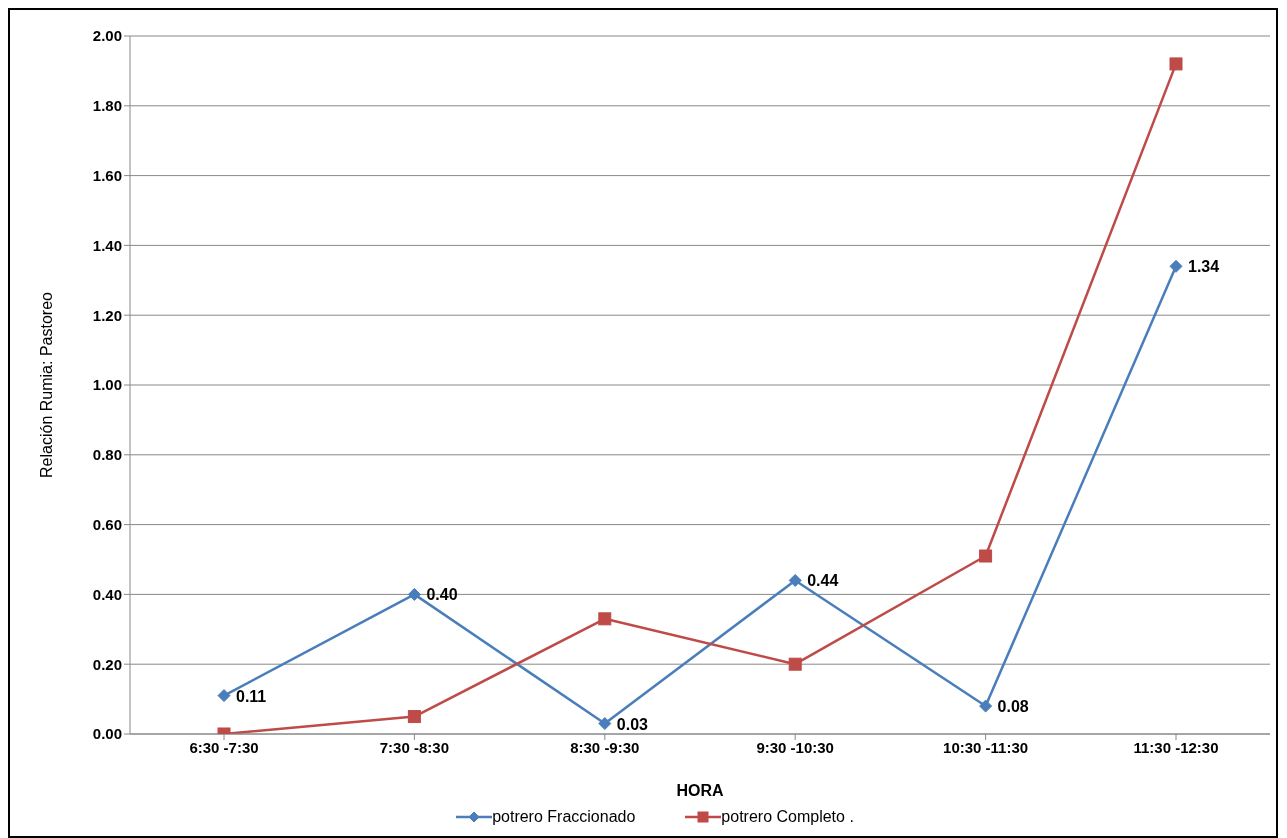  What do you see at coordinates (251, 696) in the screenshot?
I see `data-label: 0.11` at bounding box center [251, 696].